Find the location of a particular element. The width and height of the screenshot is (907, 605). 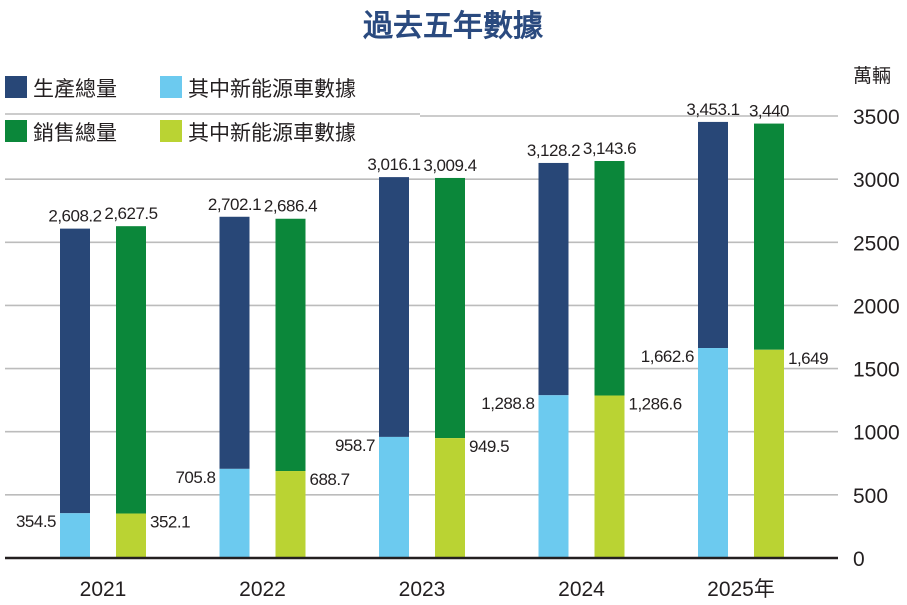

value-label-sales-nev-2: 949.5 is located at coordinates (489, 446).